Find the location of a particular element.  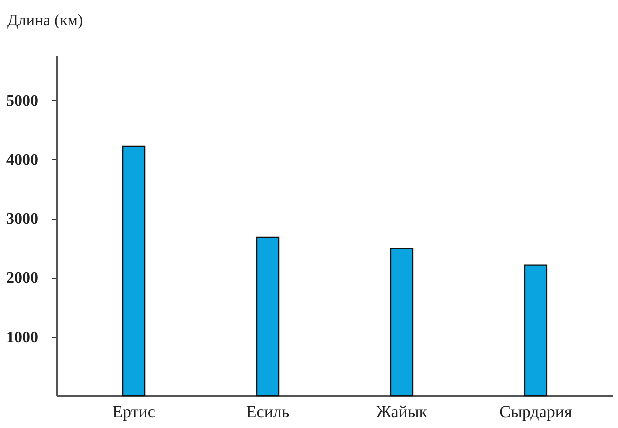

y-tick-label: 1000 is located at coordinates (22, 337).